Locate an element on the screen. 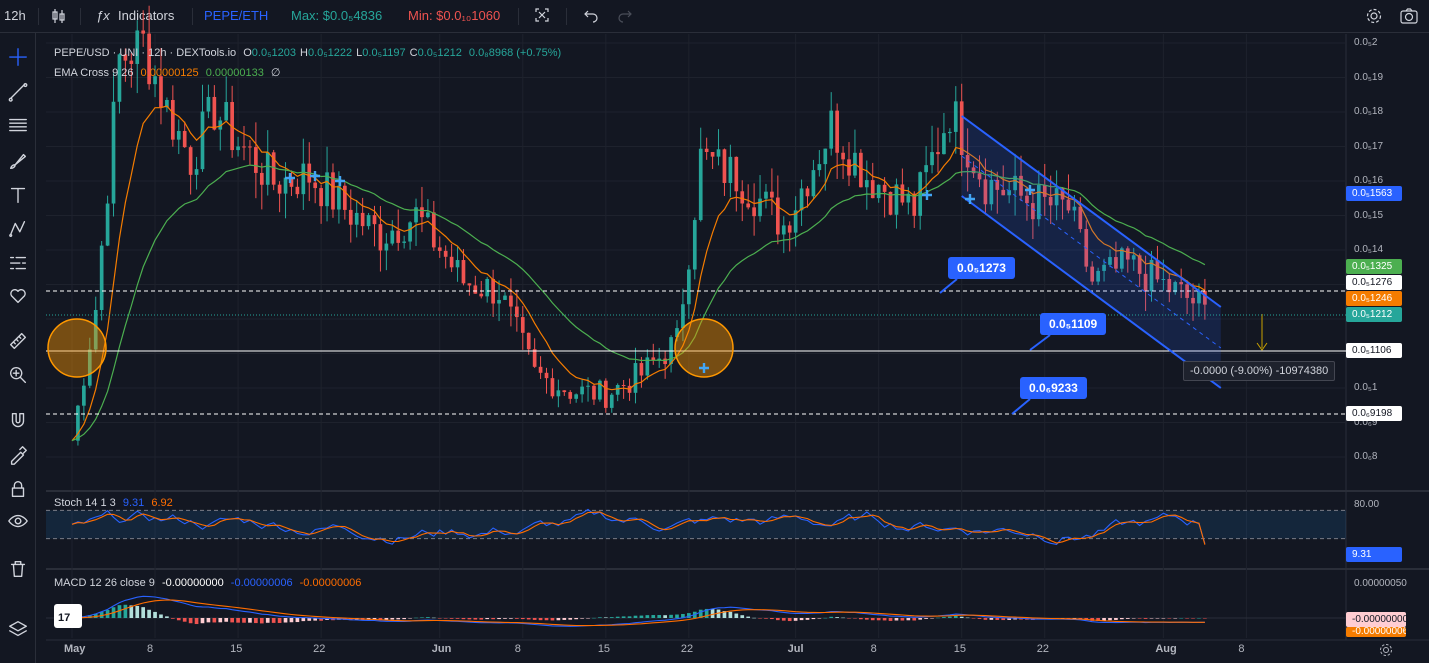 The height and width of the screenshot is (663, 1429). time-tick: 15 is located at coordinates (236, 649).